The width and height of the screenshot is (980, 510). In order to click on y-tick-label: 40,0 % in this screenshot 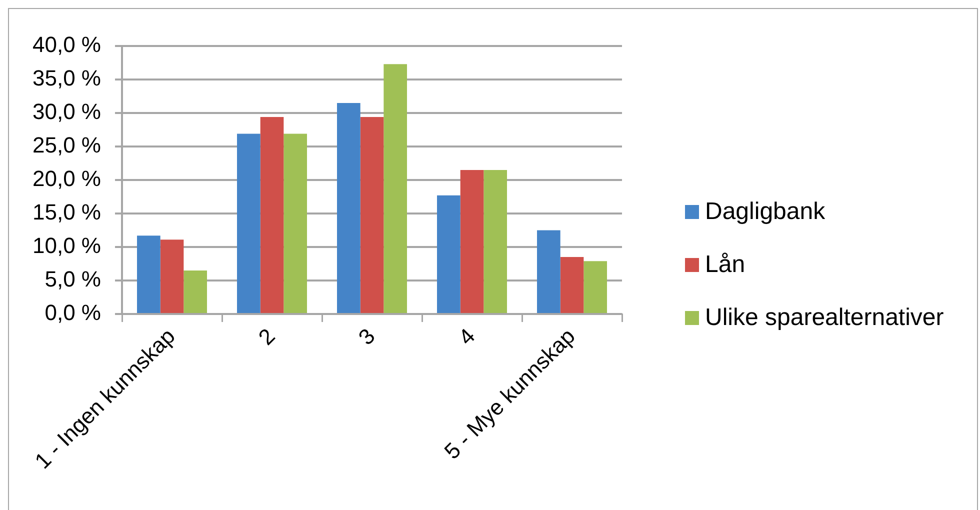, I will do `click(66, 45)`.